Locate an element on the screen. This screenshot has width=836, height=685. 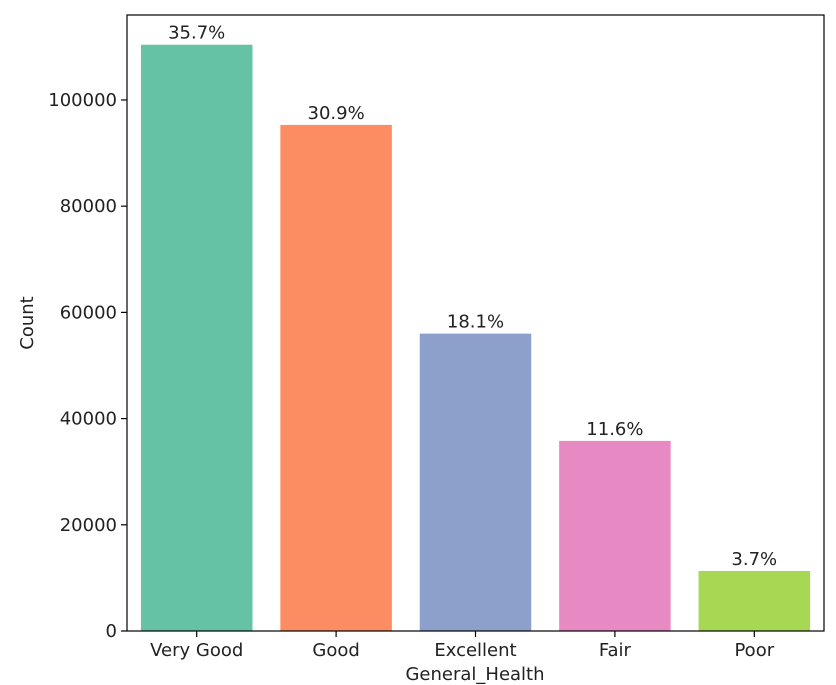
bar-poor is located at coordinates (754, 600).